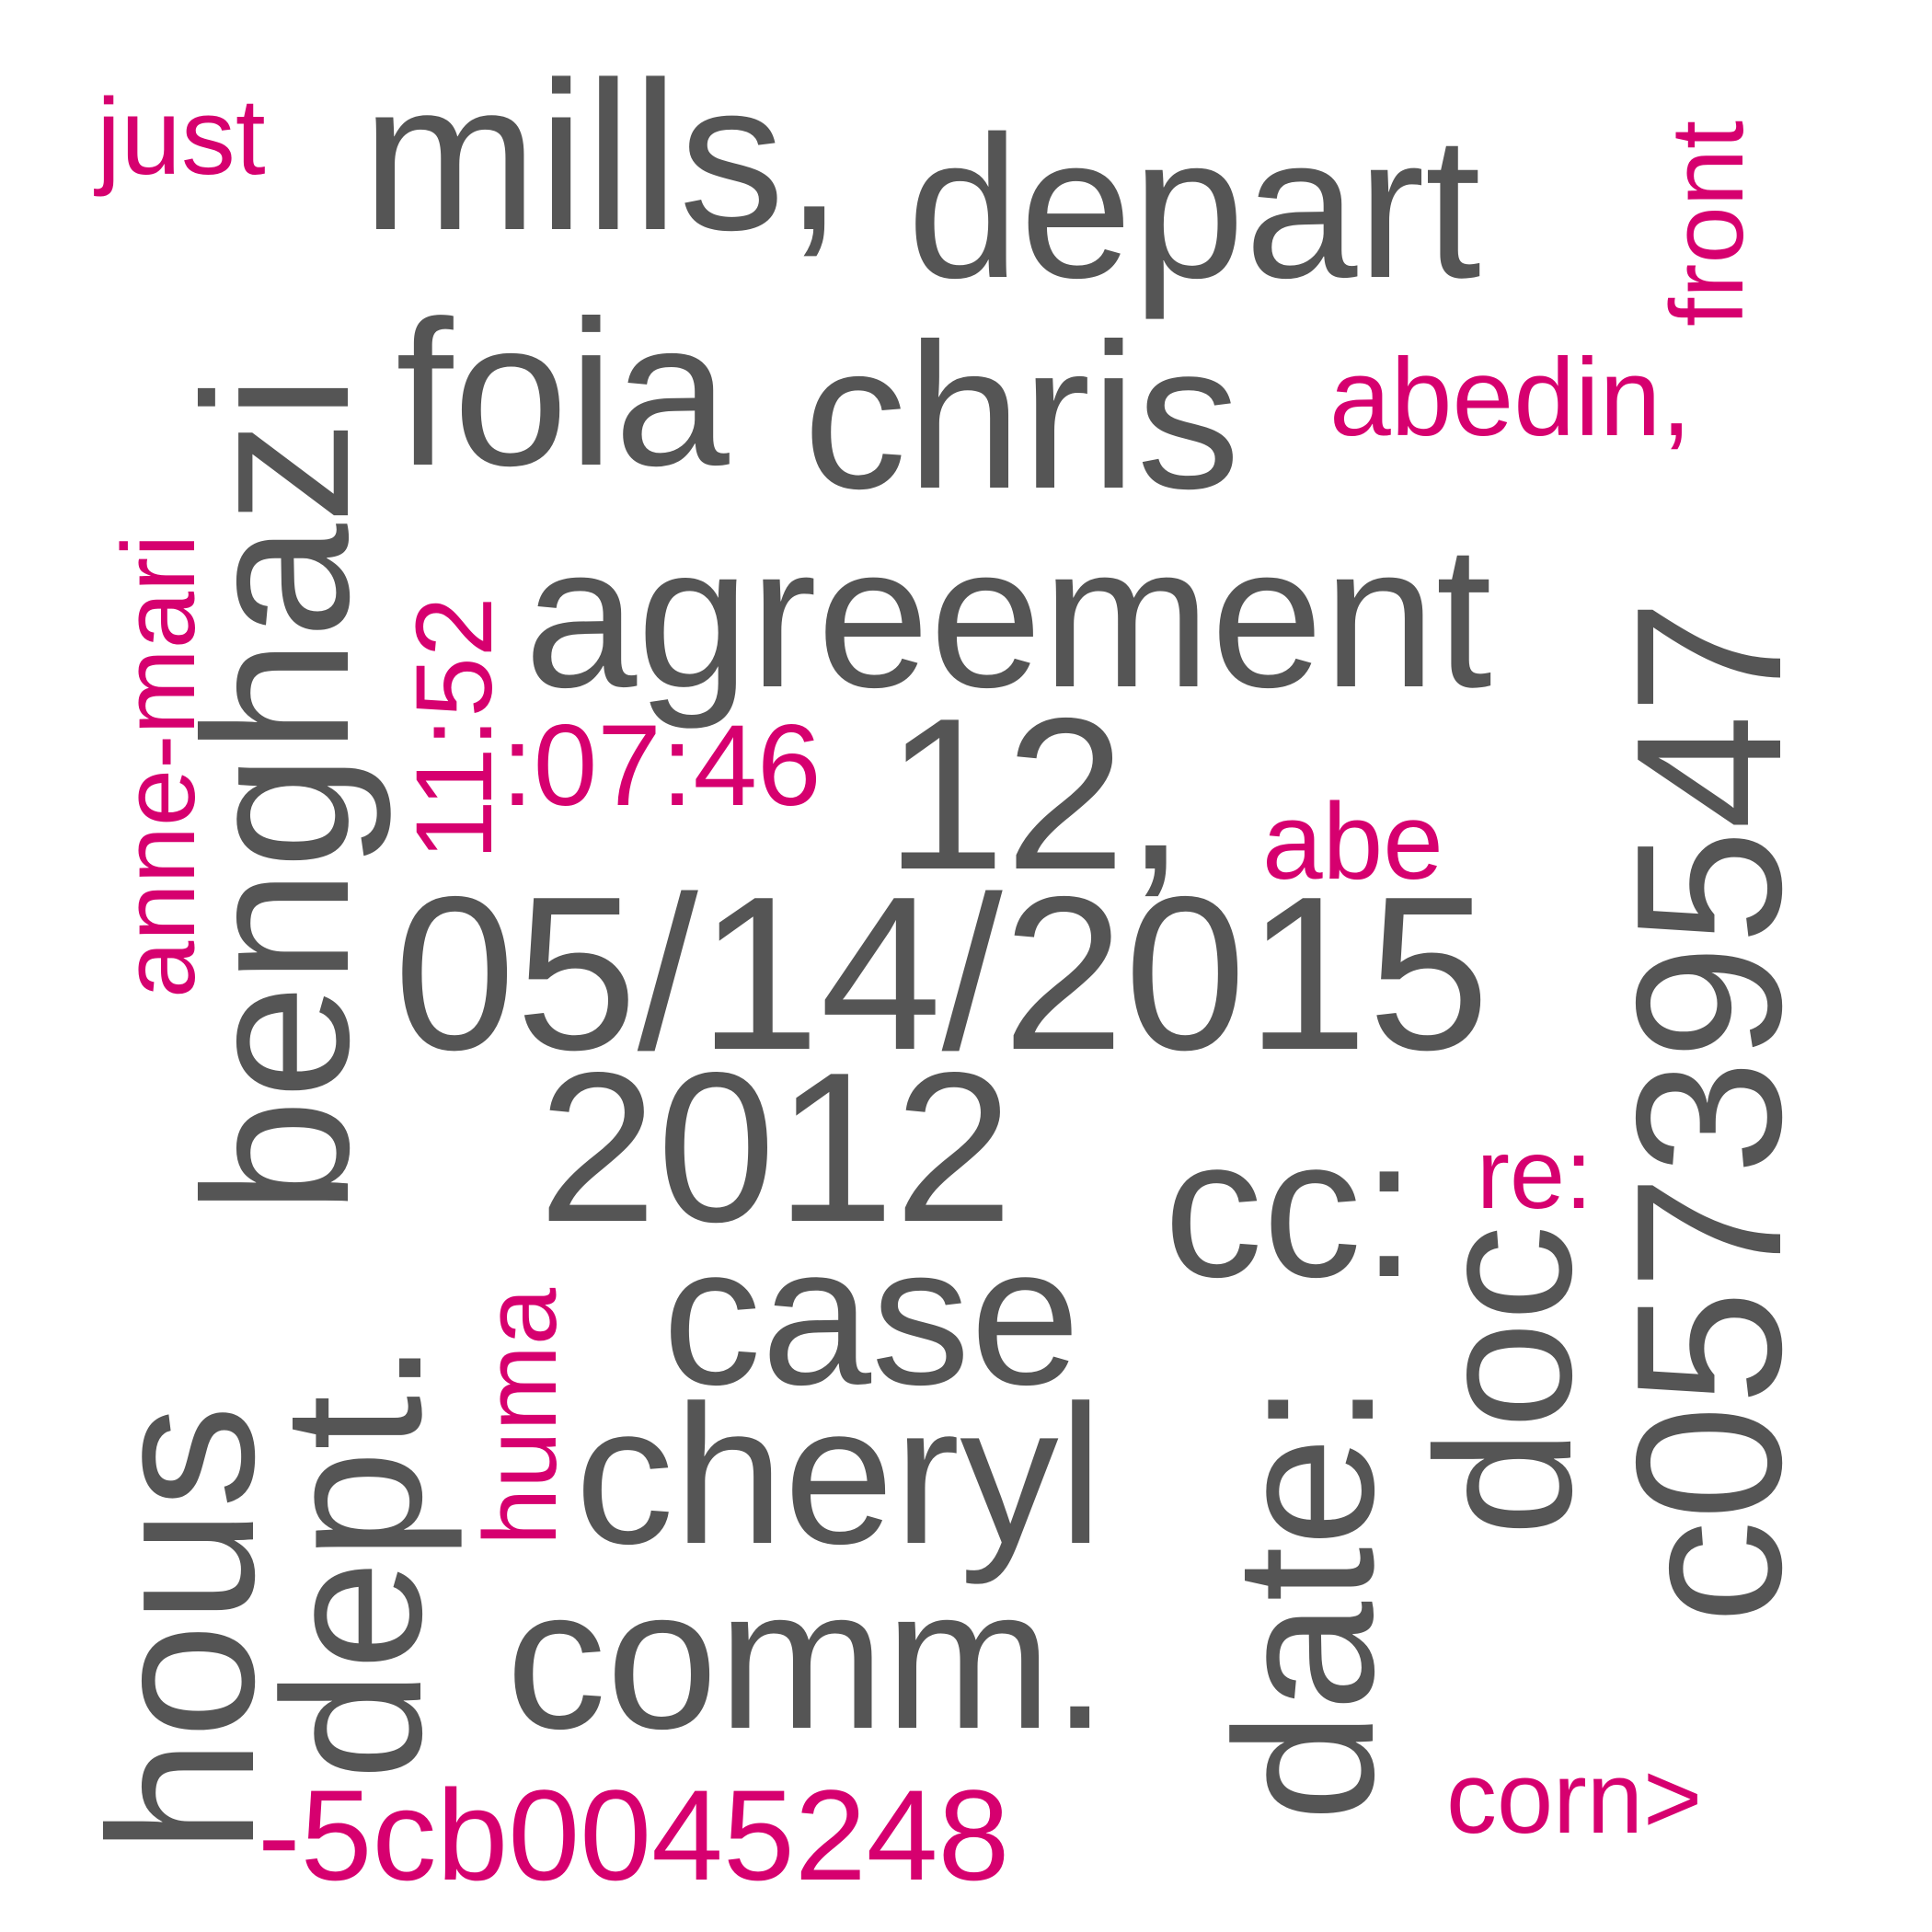  I want to click on word-07-46: :07:46, so click(661, 766).